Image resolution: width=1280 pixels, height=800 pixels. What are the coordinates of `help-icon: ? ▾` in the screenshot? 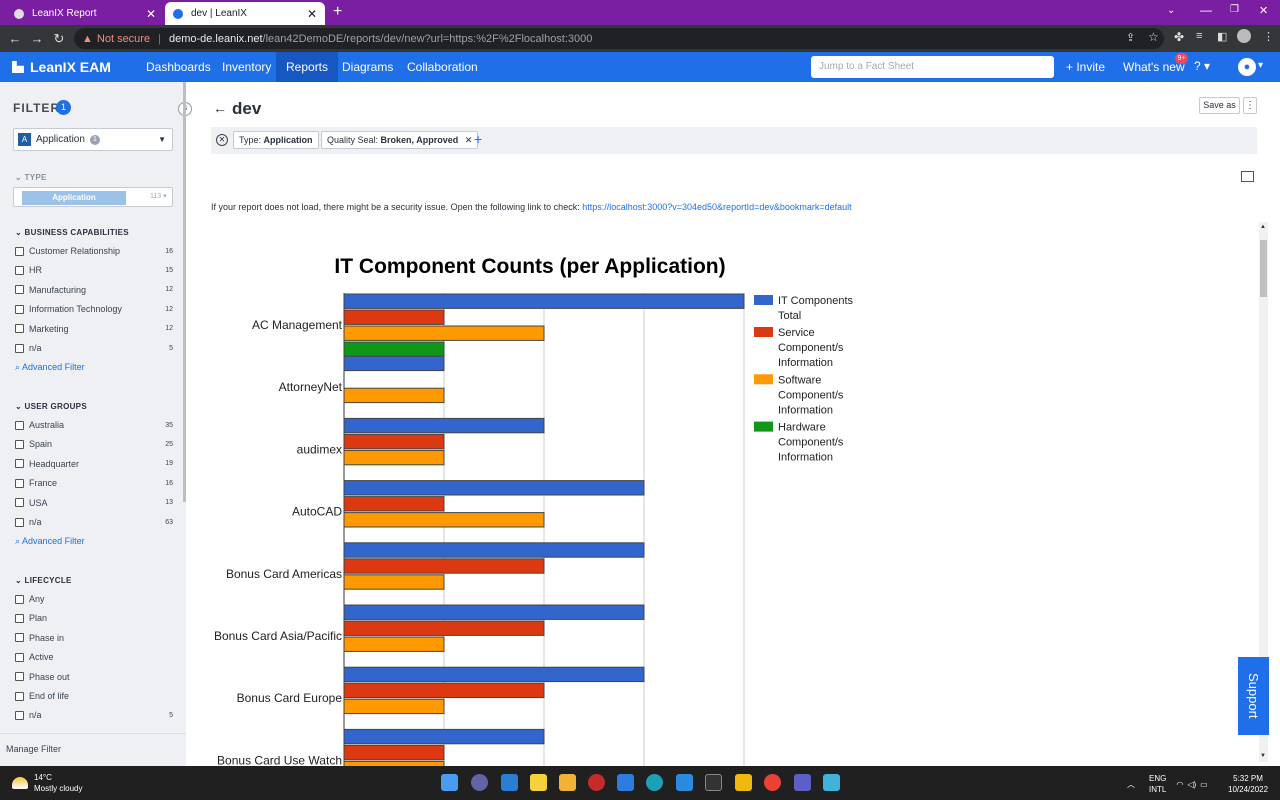 It's located at (1202, 66).